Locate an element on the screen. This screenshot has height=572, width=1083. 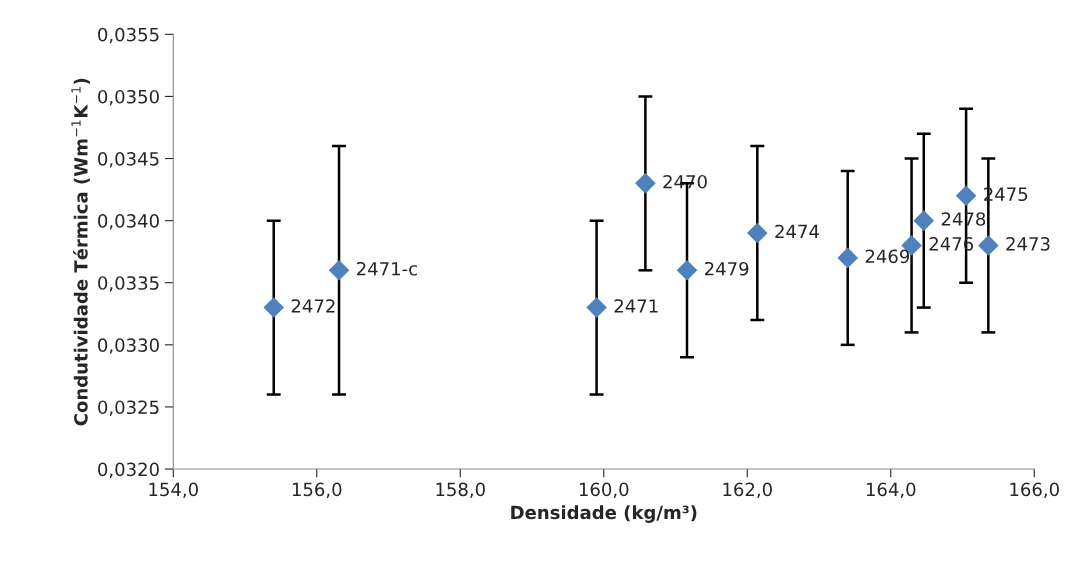
x-tick-label: 162,0 is located at coordinates (747, 490).